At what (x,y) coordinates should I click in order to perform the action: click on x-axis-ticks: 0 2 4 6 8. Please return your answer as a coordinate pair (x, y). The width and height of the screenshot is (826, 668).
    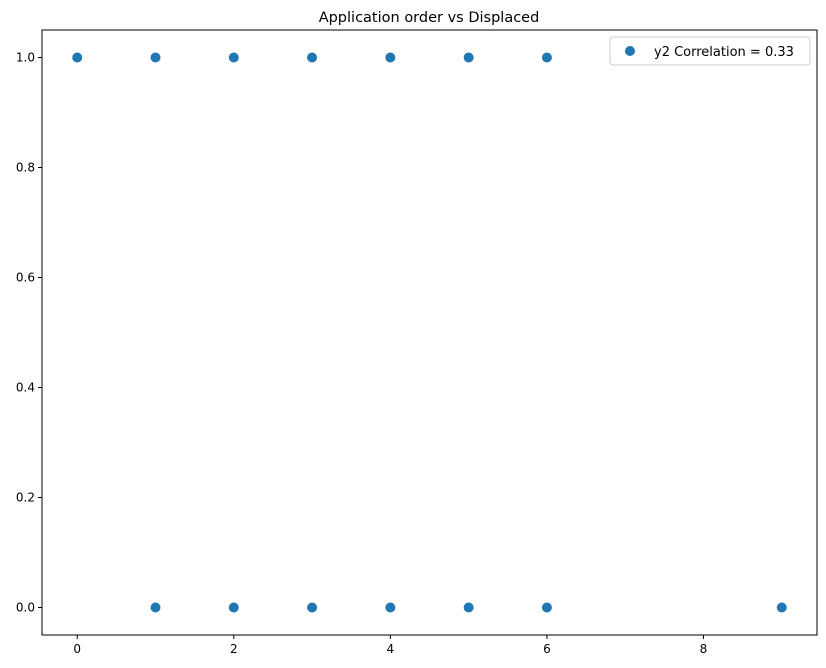
    Looking at the image, I should click on (390, 645).